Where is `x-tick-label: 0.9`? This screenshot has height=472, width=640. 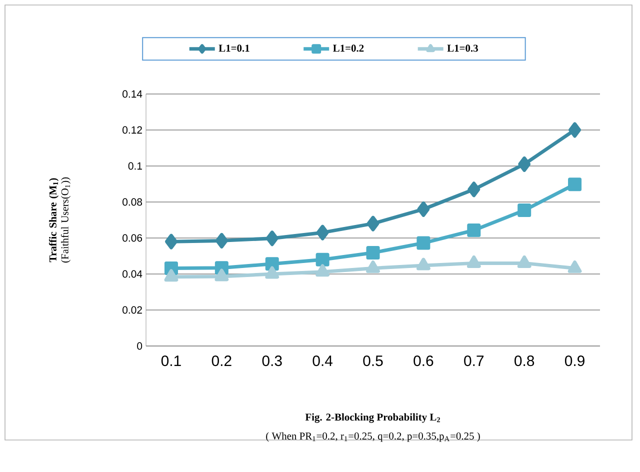 x-tick-label: 0.9 is located at coordinates (574, 361).